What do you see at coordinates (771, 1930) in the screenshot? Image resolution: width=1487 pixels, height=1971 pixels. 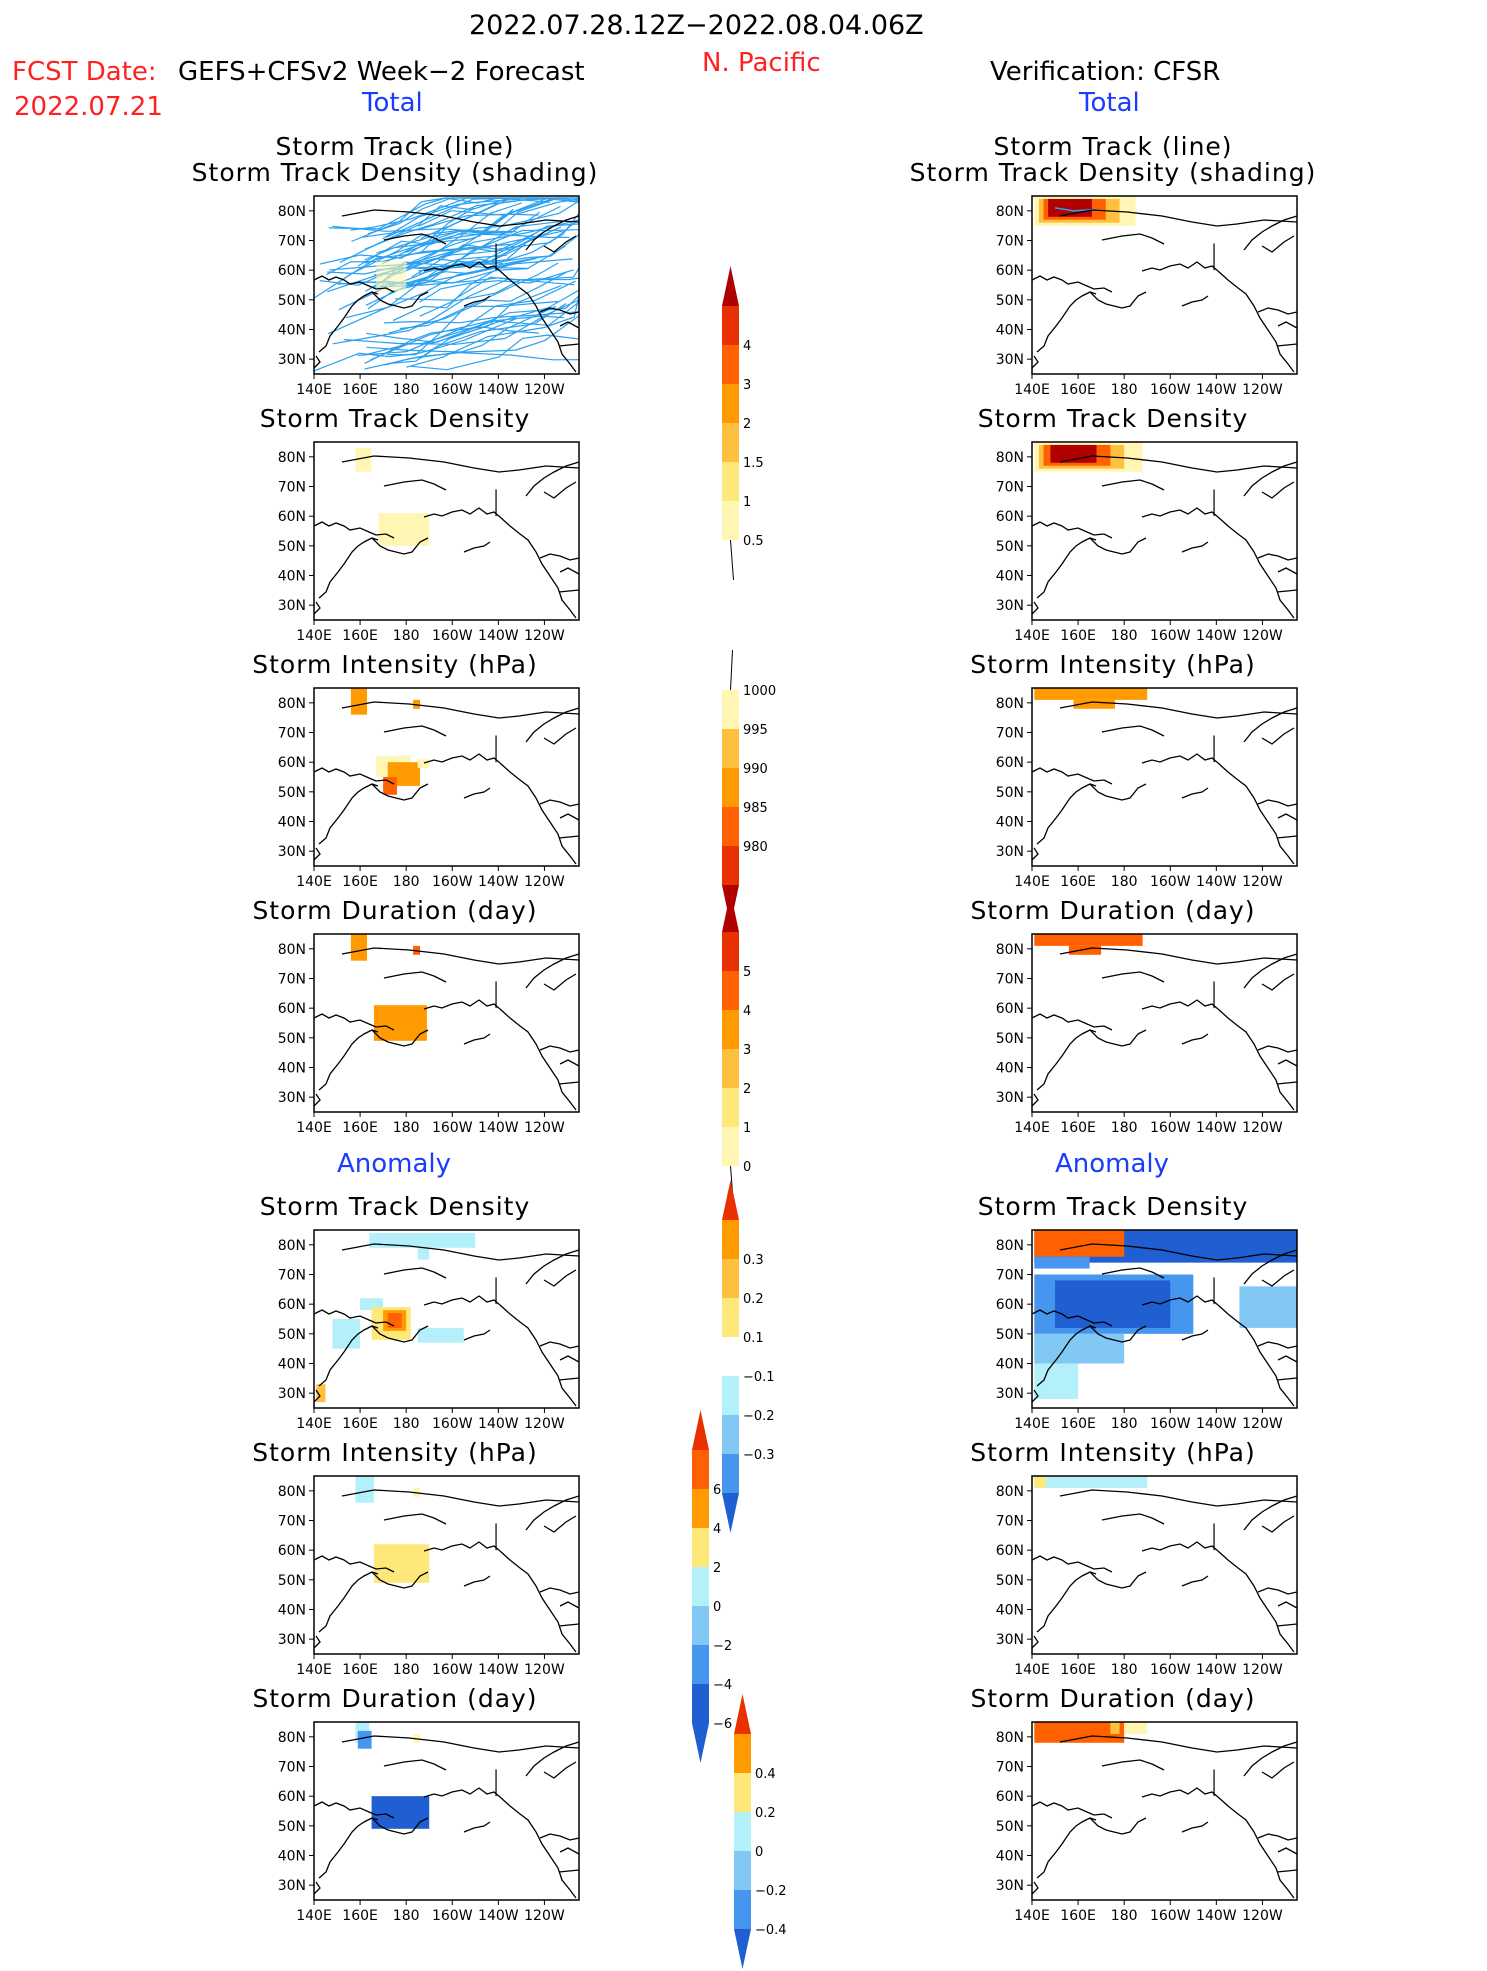 I see `colorbar-label: −0.4` at bounding box center [771, 1930].